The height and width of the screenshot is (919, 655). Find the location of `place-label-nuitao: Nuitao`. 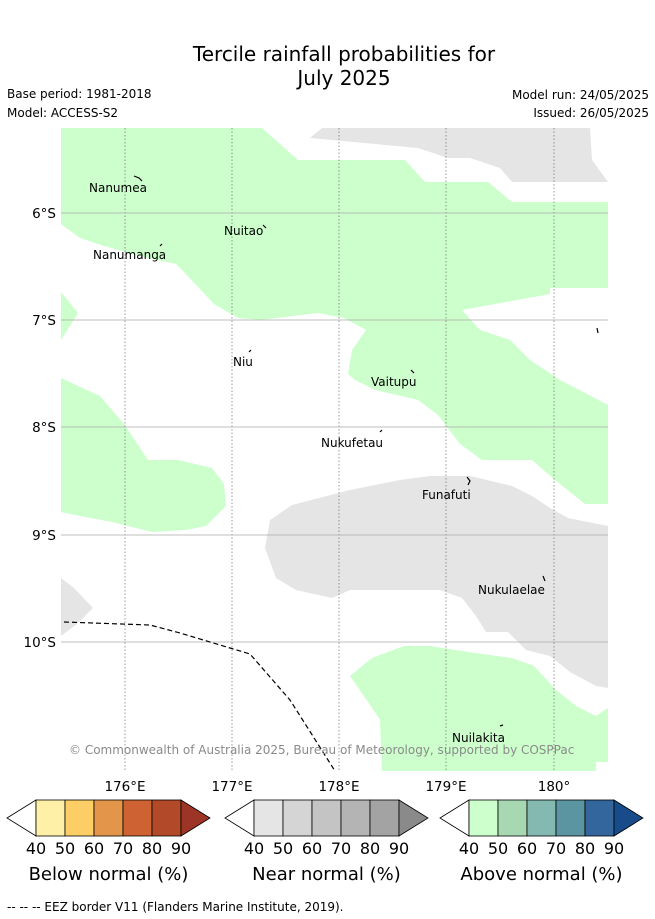

place-label-nuitao: Nuitao is located at coordinates (243, 231).